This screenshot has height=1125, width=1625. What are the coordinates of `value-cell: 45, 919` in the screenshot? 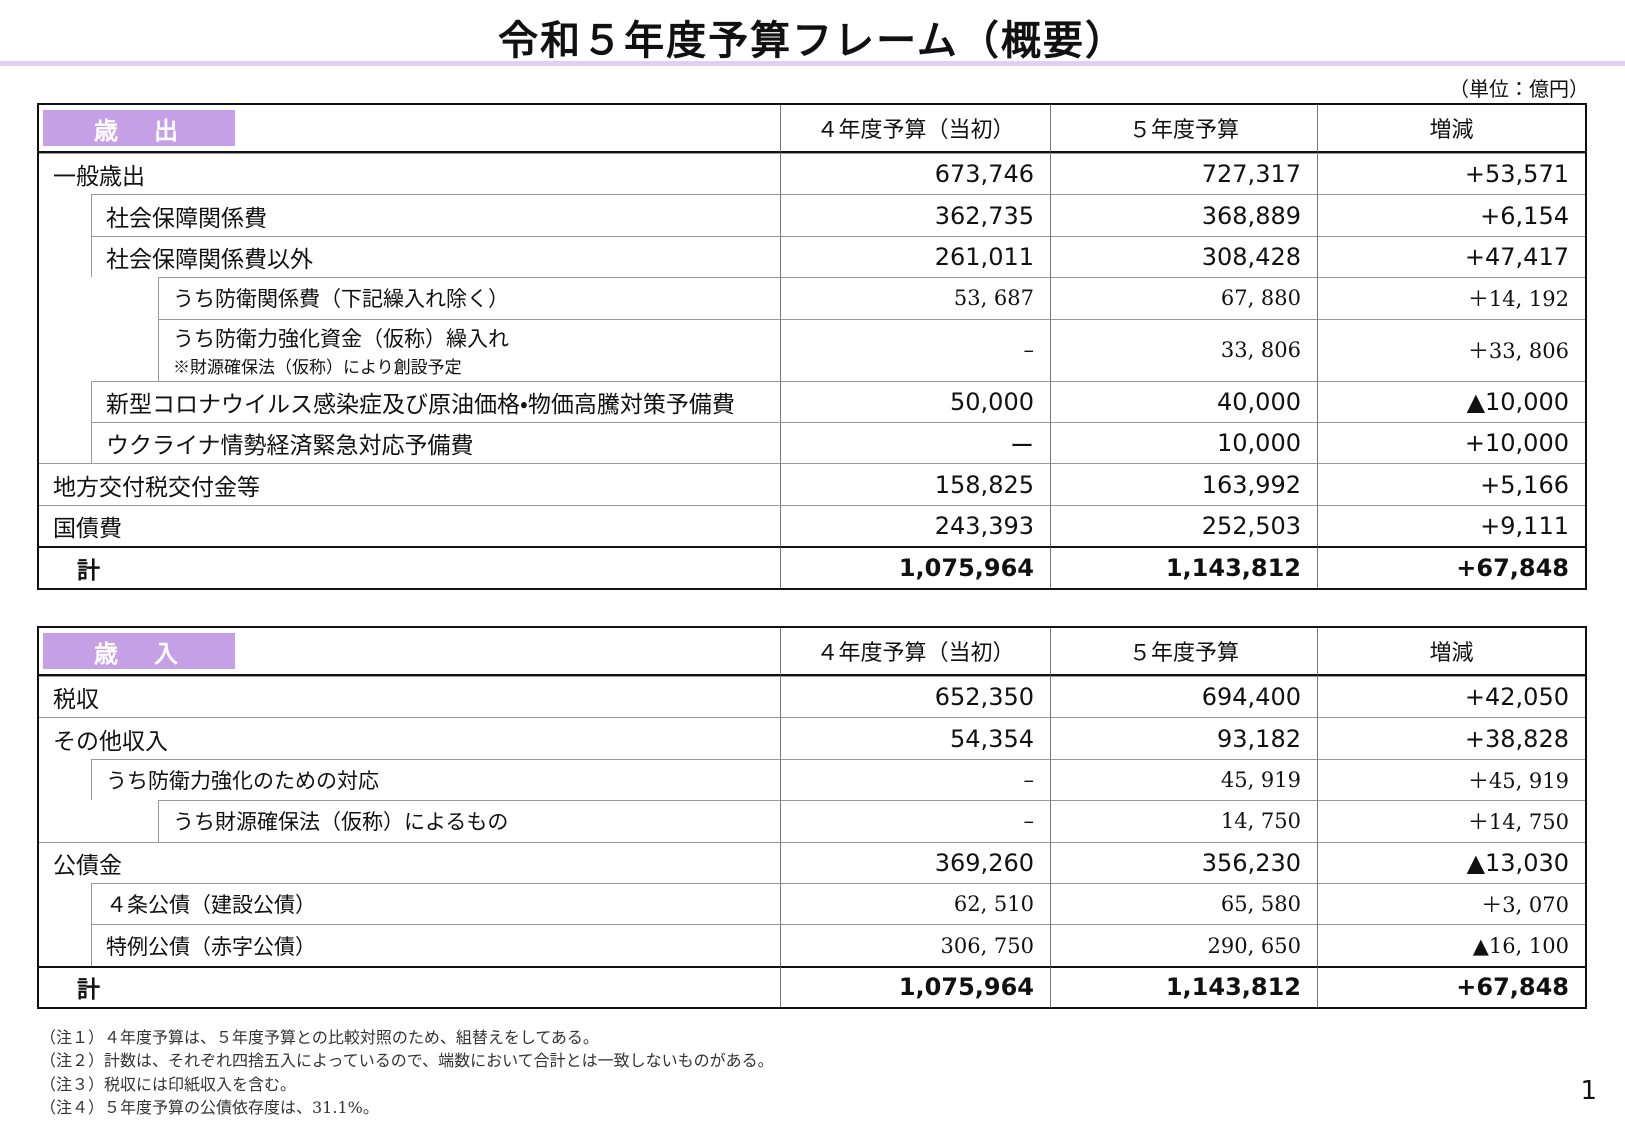 It's located at (1183, 779).